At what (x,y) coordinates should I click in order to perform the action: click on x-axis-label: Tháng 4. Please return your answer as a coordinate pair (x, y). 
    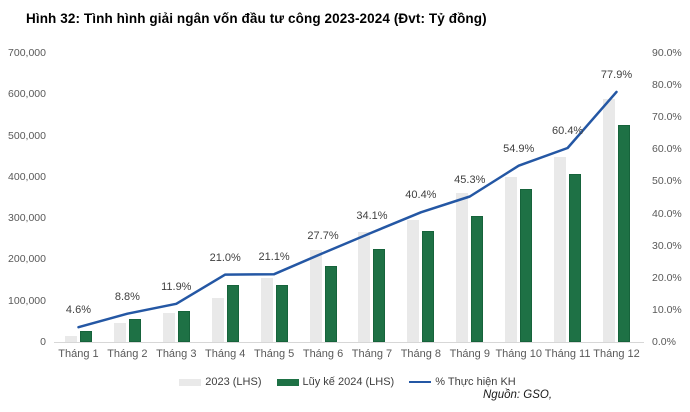
    Looking at the image, I should click on (225, 354).